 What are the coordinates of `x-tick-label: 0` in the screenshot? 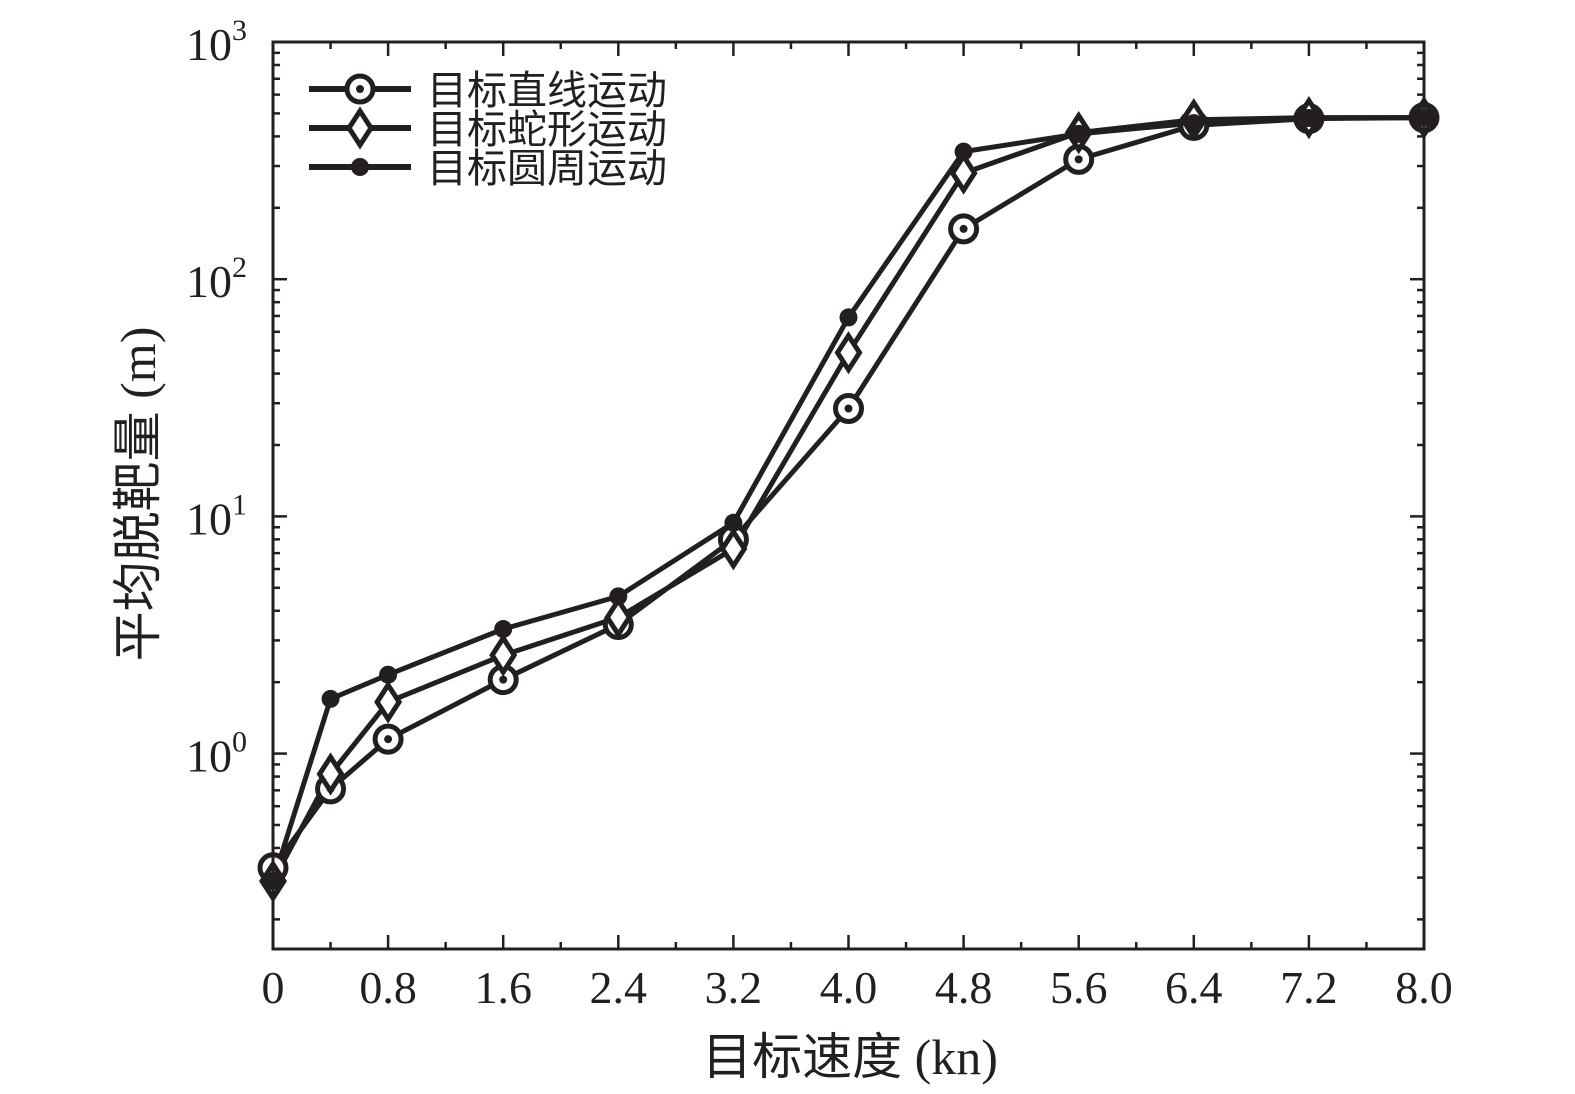 It's located at (273, 987).